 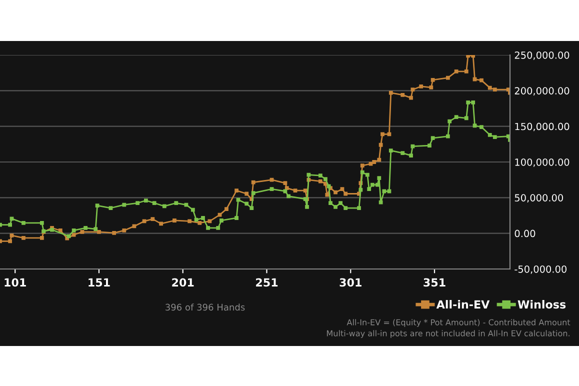 What do you see at coordinates (458, 323) in the screenshot?
I see `text: All-In-EV = (Equity * Pot Amount) - Contributed Amount` at bounding box center [458, 323].